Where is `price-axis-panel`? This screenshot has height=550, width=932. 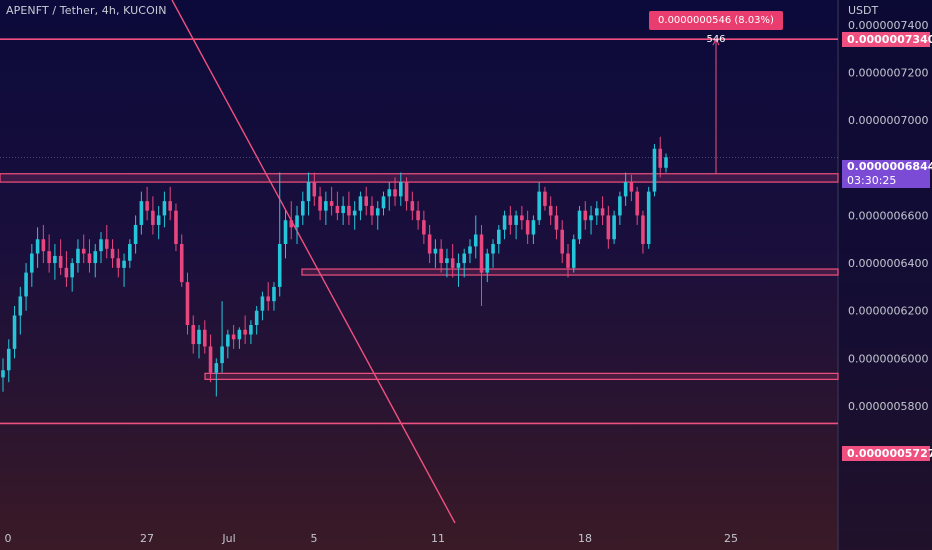 price-axis-panel is located at coordinates (885, 275).